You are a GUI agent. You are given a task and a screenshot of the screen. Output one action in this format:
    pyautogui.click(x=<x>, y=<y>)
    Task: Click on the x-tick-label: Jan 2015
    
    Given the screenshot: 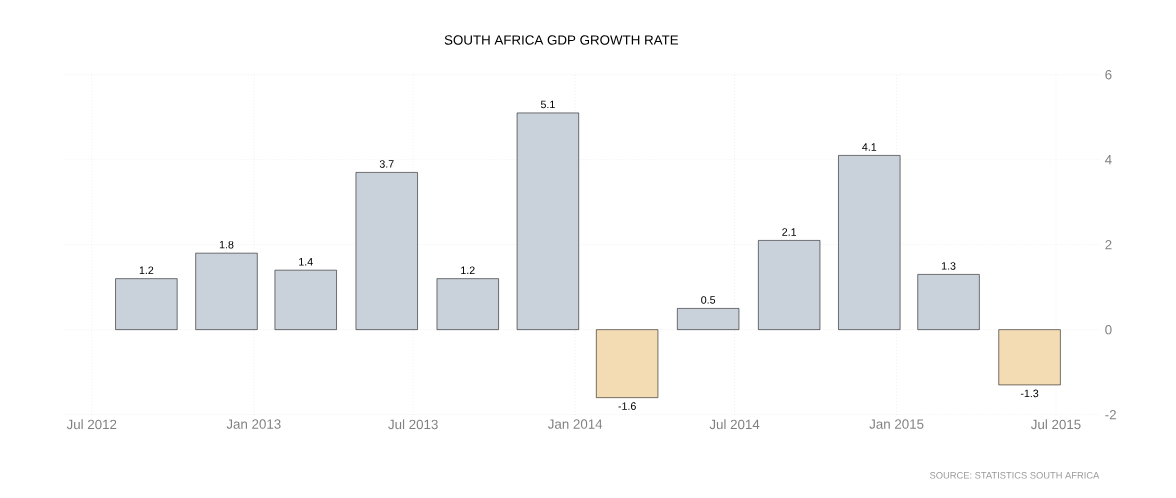 What is the action you would take?
    pyautogui.click(x=896, y=424)
    